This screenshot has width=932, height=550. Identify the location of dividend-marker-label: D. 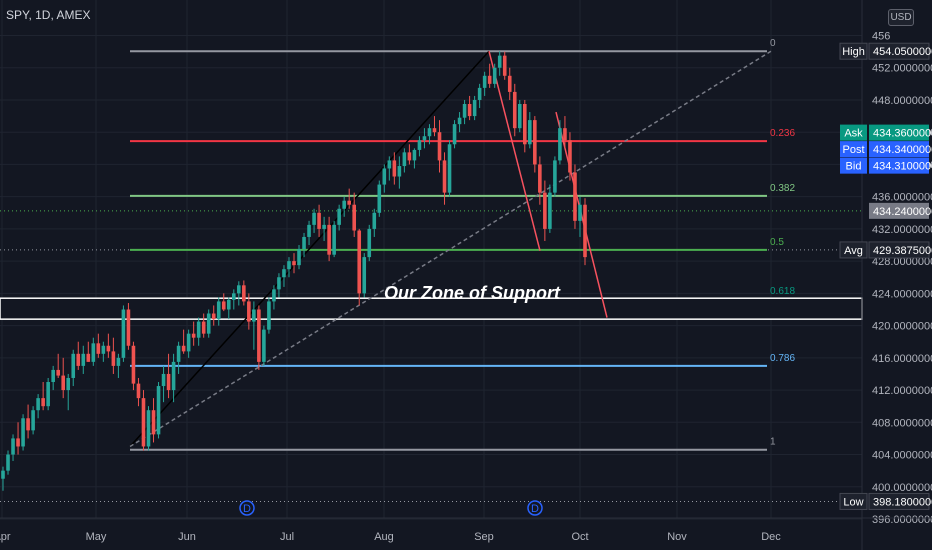
(247, 509).